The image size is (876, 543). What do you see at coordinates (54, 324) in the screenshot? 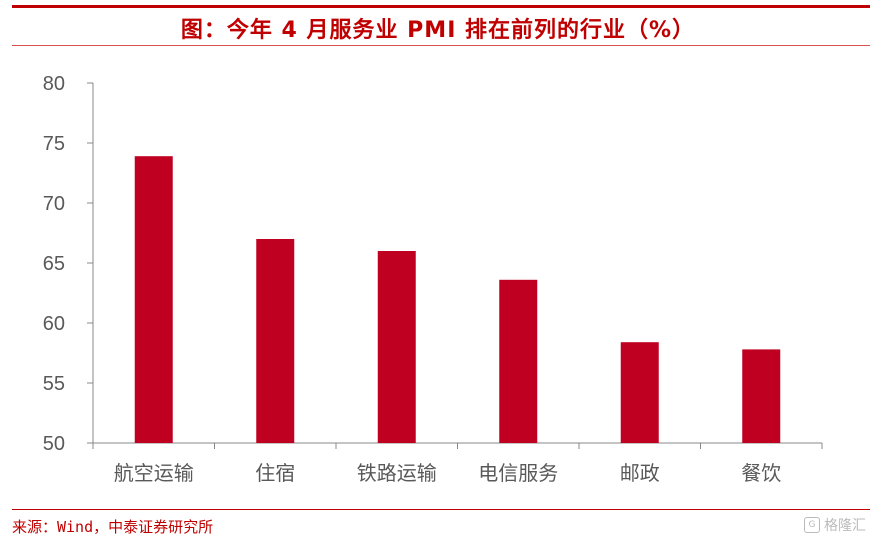
I see `y-tick-label: 60` at bounding box center [54, 324].